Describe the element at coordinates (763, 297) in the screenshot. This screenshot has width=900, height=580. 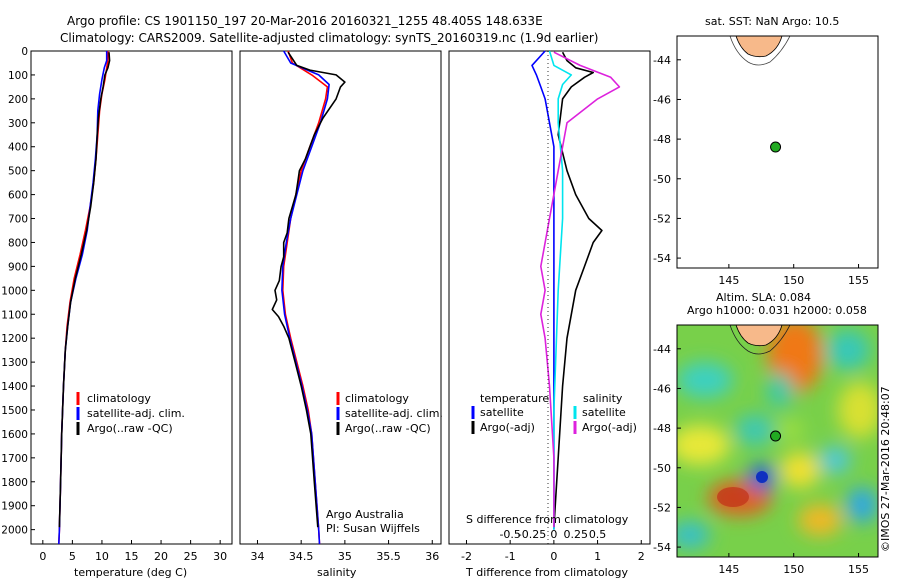
I see `sla-map-title-1: Altim. SLA: 0.084` at that location.